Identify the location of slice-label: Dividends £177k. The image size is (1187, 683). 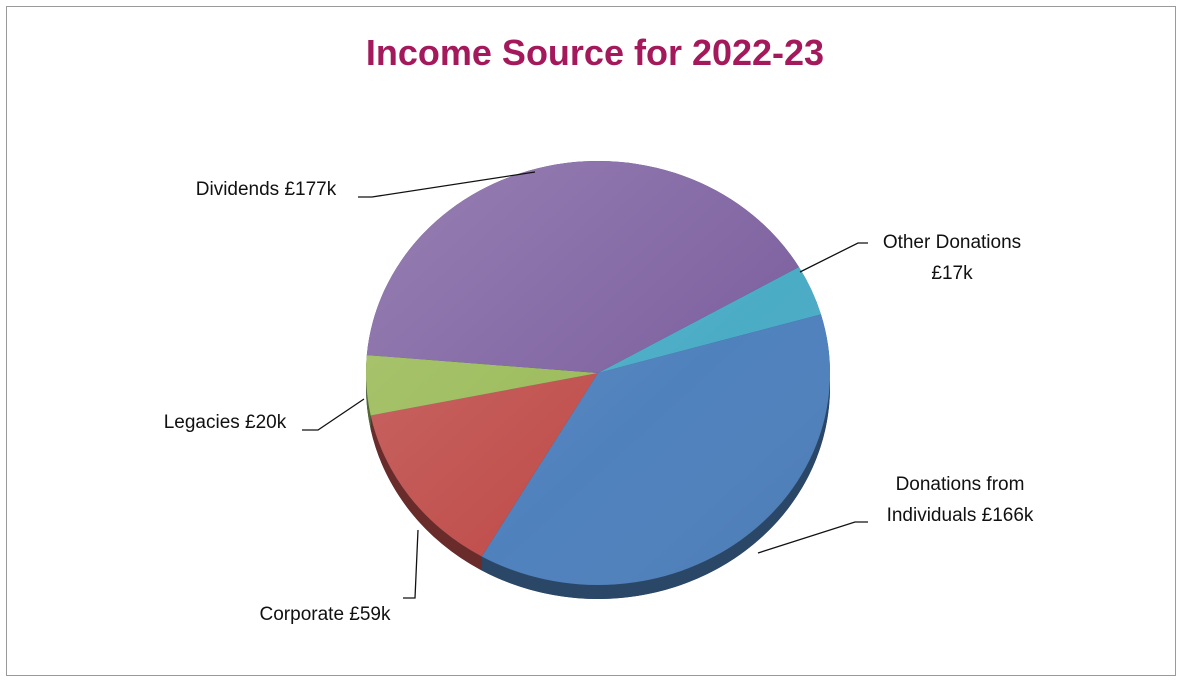
(266, 189).